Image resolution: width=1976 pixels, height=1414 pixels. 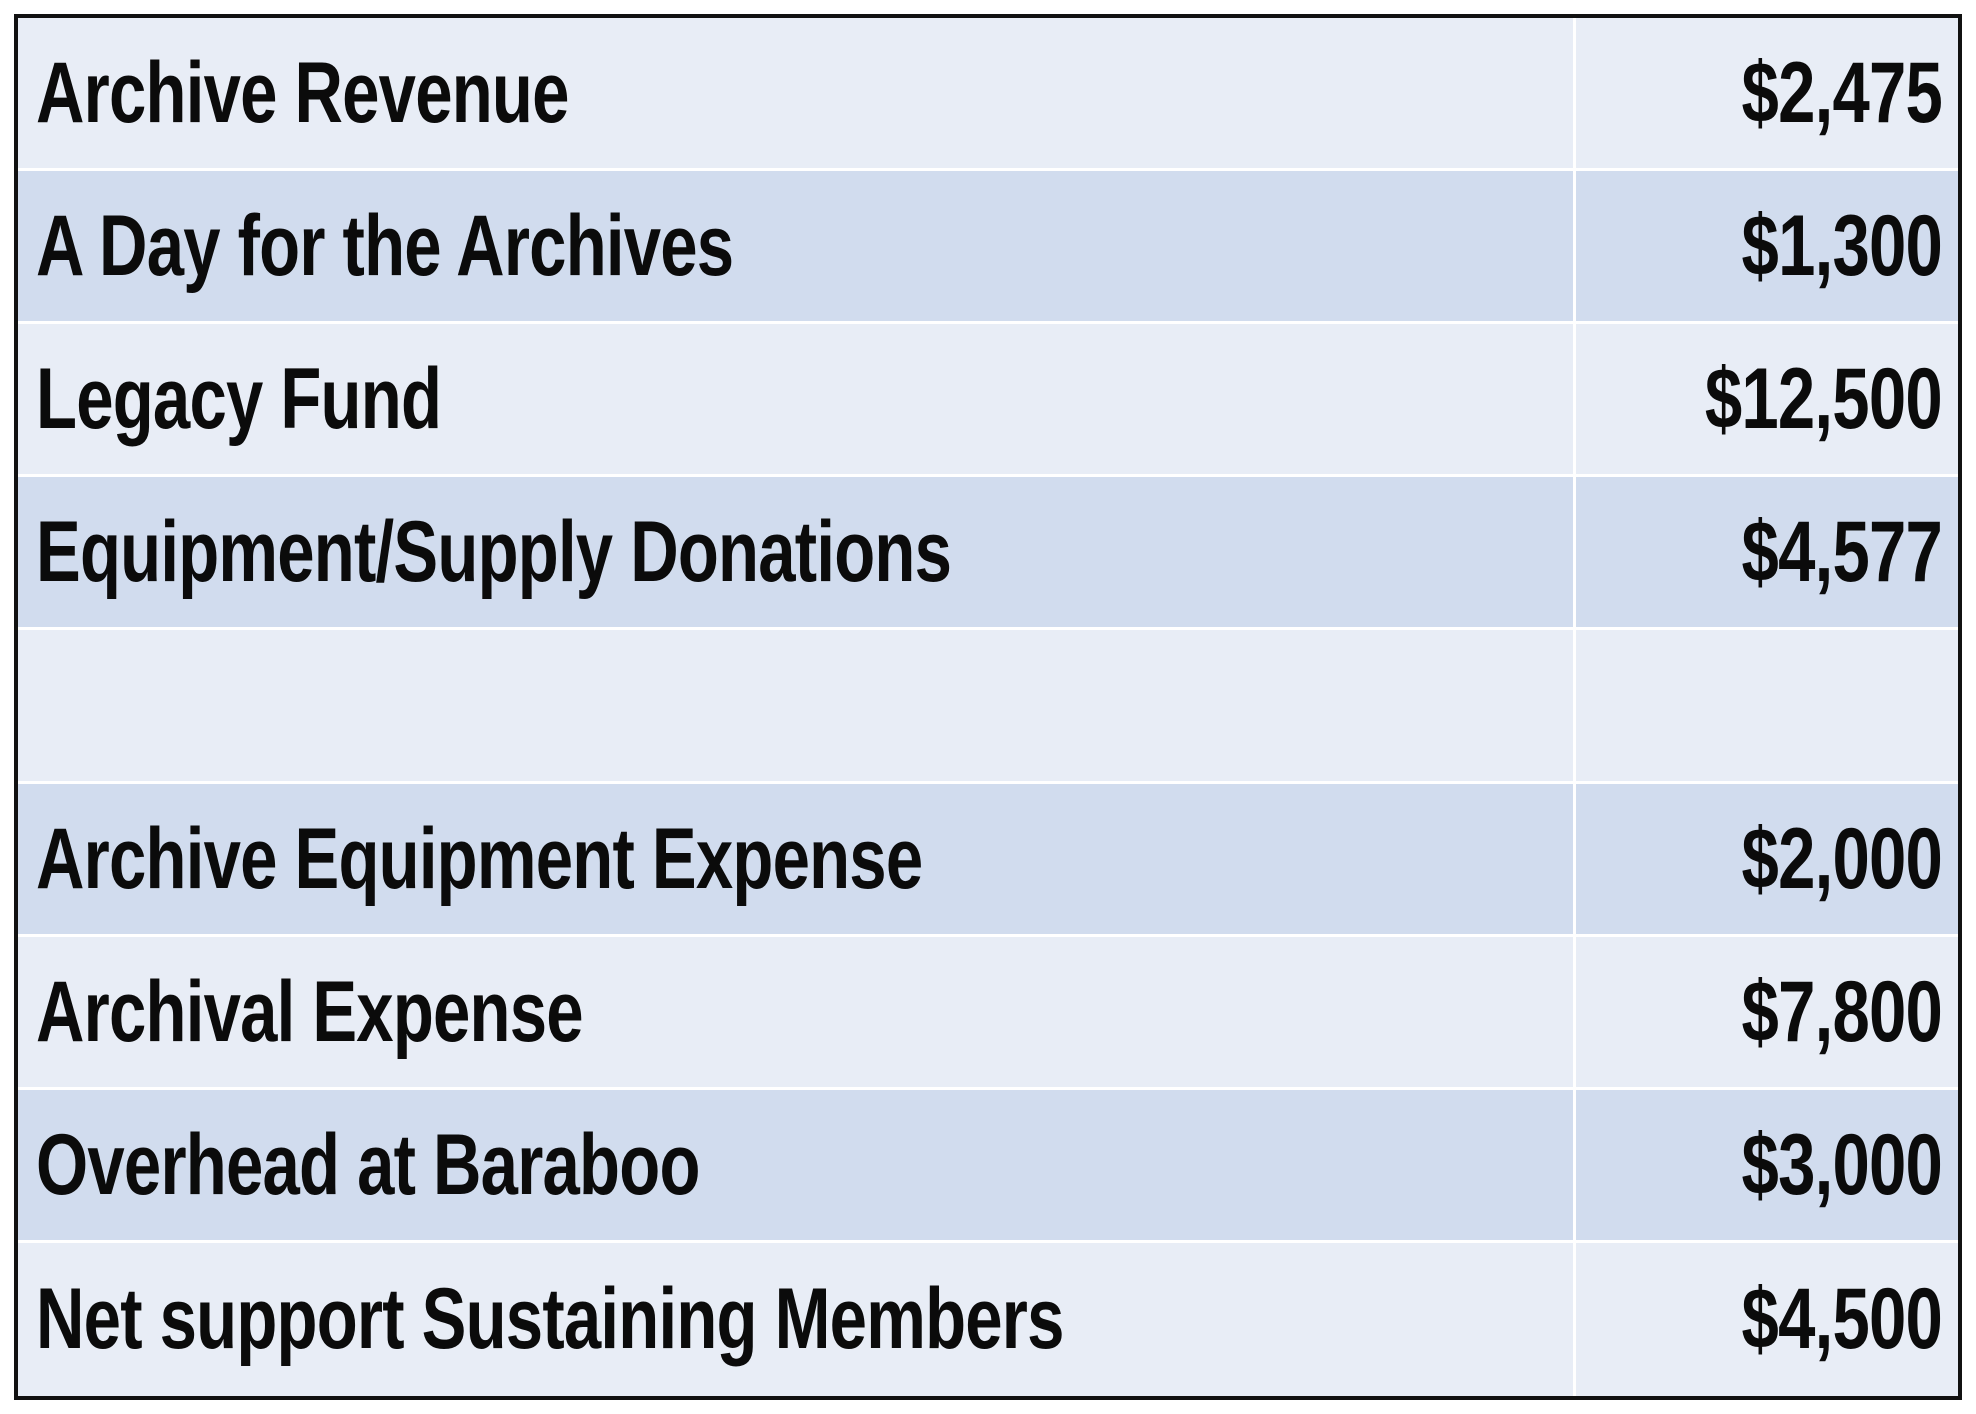 I want to click on row-label-text: Archive Equipment Expense, so click(x=479, y=858).